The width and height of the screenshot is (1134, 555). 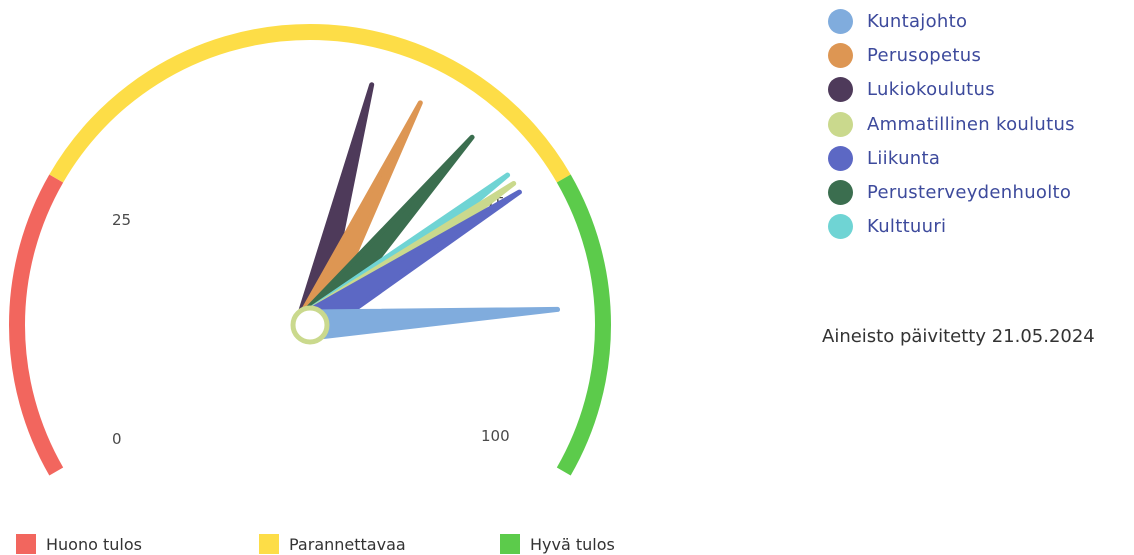 I want to click on band-legend: Huono tulos Parannettavaa Hyvä tulos, so click(x=315, y=544).